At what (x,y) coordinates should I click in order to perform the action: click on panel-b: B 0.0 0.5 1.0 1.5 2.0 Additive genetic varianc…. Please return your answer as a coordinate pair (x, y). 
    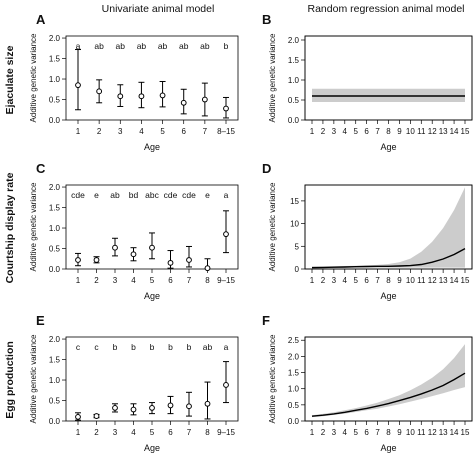
    Looking at the image, I should click on (367, 82).